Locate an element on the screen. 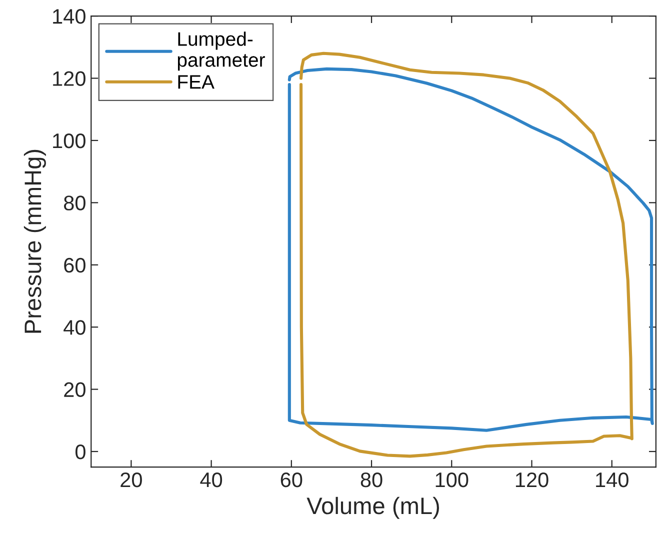 Image resolution: width=670 pixels, height=535 pixels. x-tick-label: 140 is located at coordinates (612, 480).